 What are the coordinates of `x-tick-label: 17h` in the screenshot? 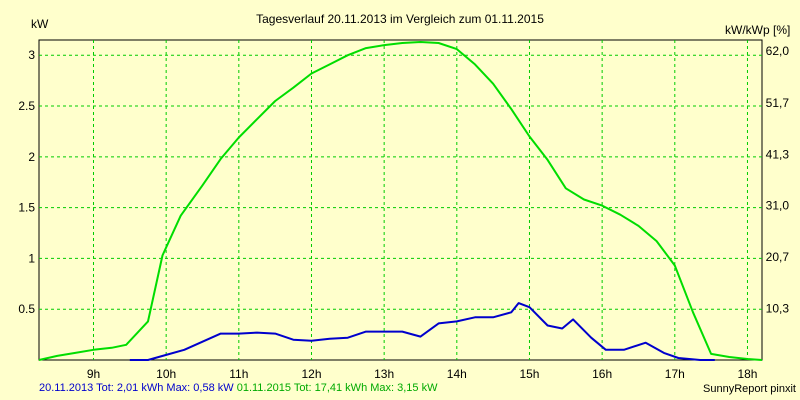 It's located at (675, 374).